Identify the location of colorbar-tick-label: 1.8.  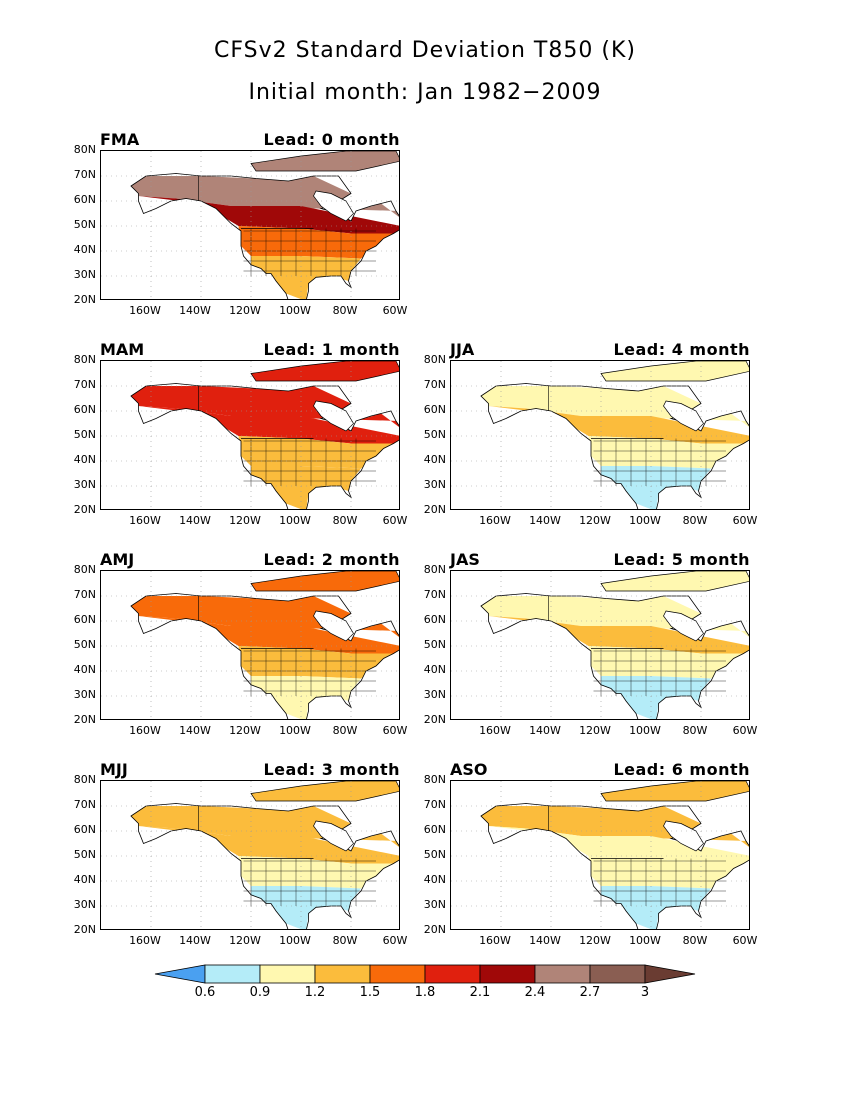
(425, 992).